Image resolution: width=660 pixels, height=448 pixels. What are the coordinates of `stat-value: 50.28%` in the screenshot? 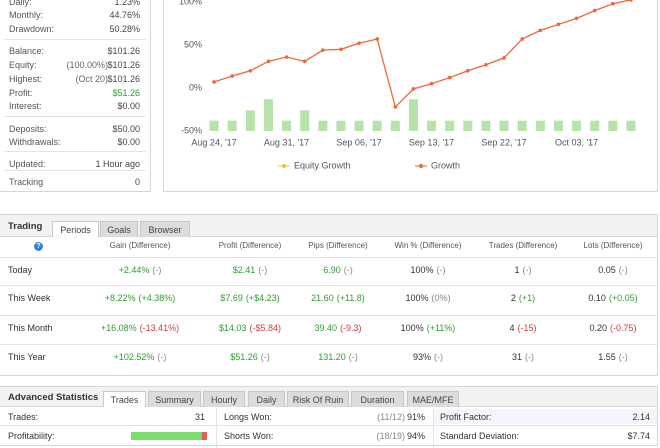 It's located at (124, 29).